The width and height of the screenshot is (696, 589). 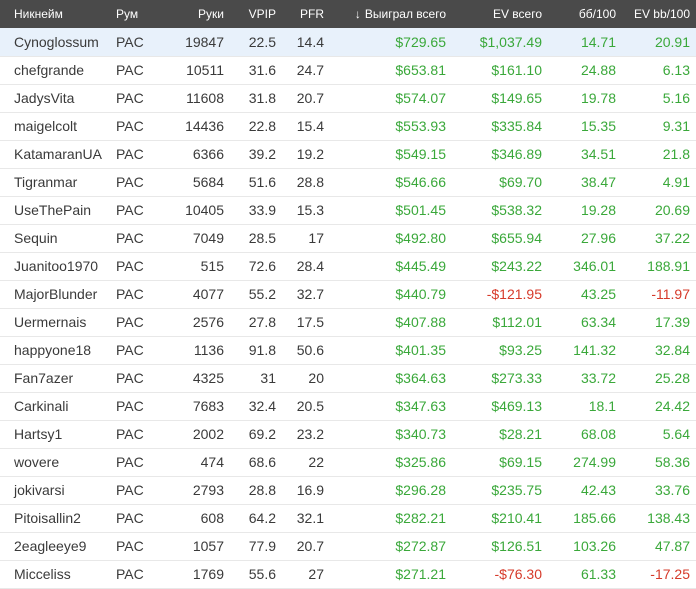 What do you see at coordinates (594, 462) in the screenshot?
I see `cell-bb100: 274.99` at bounding box center [594, 462].